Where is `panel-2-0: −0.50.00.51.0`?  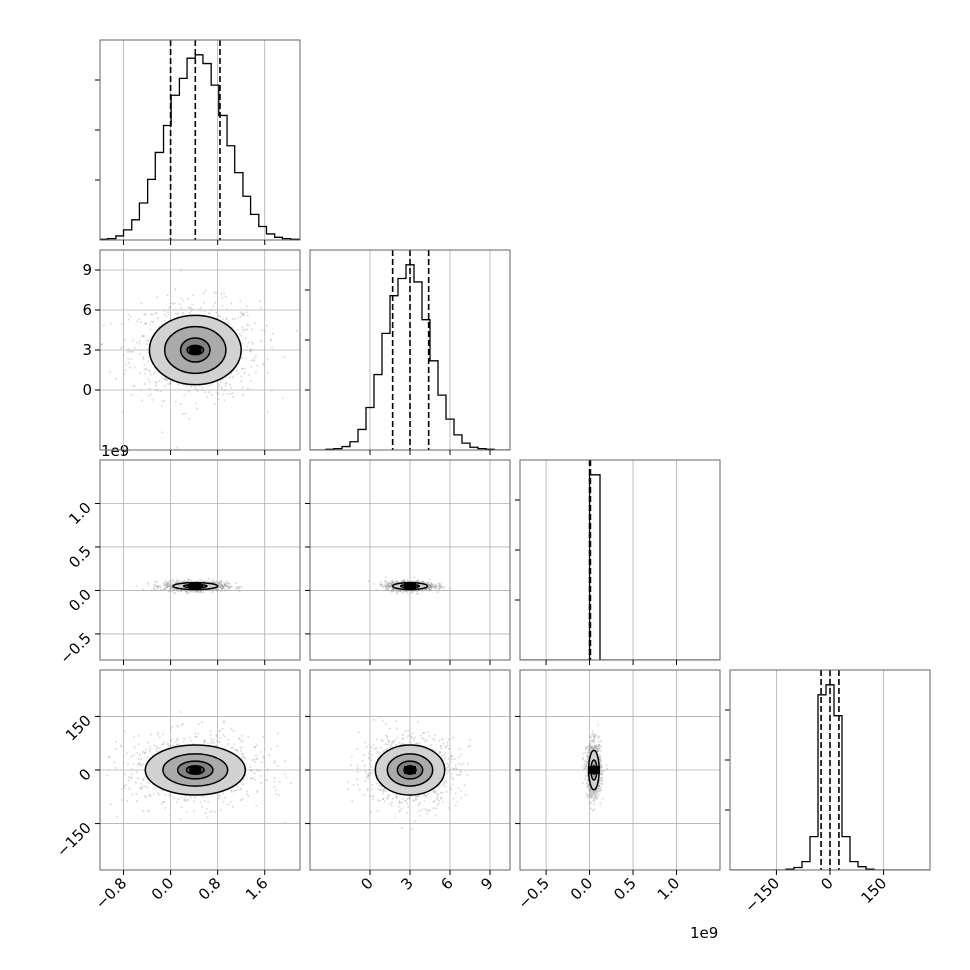
panel-2-0: −0.50.00.51.0 is located at coordinates (178, 563).